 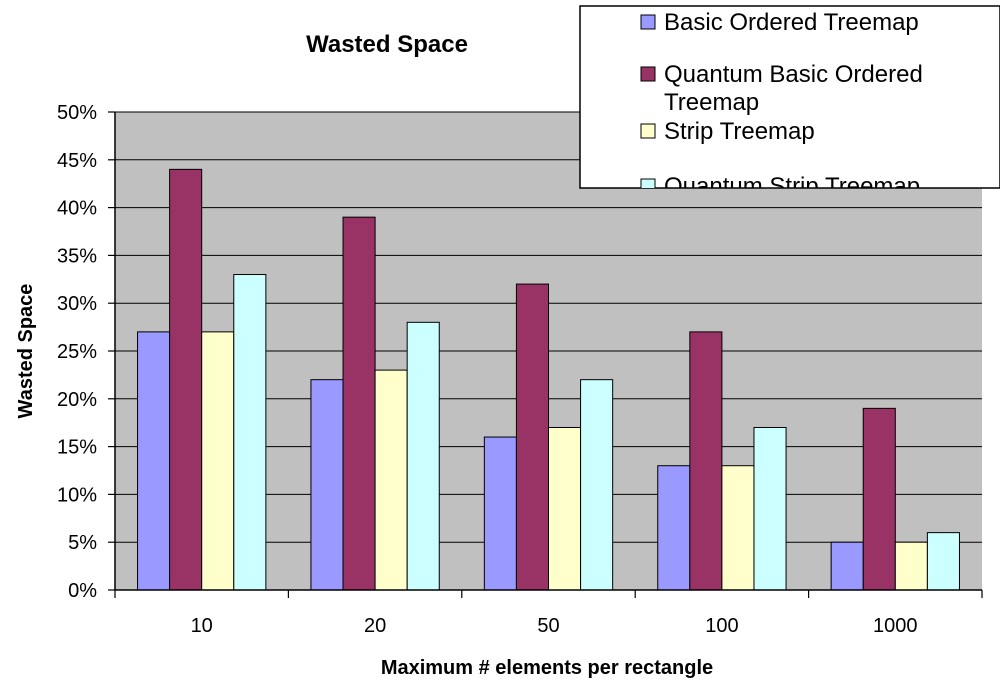 What do you see at coordinates (721, 626) in the screenshot?
I see `x-tick-label: 100` at bounding box center [721, 626].